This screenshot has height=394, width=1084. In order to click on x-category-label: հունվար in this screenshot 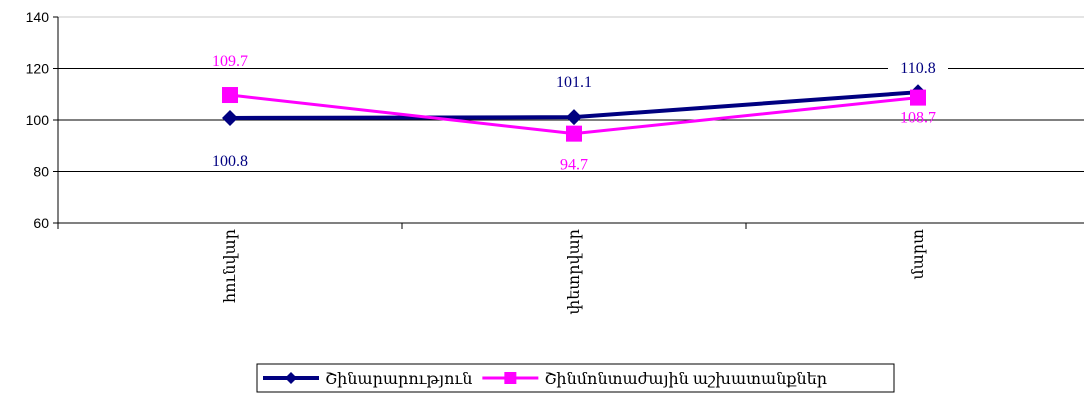, I will do `click(230, 266)`.